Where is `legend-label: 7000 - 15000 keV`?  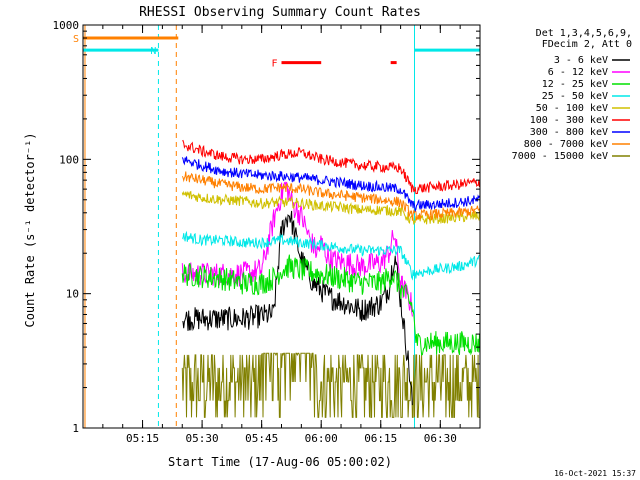
legend-label: 7000 - 15000 keV is located at coordinates (560, 156).